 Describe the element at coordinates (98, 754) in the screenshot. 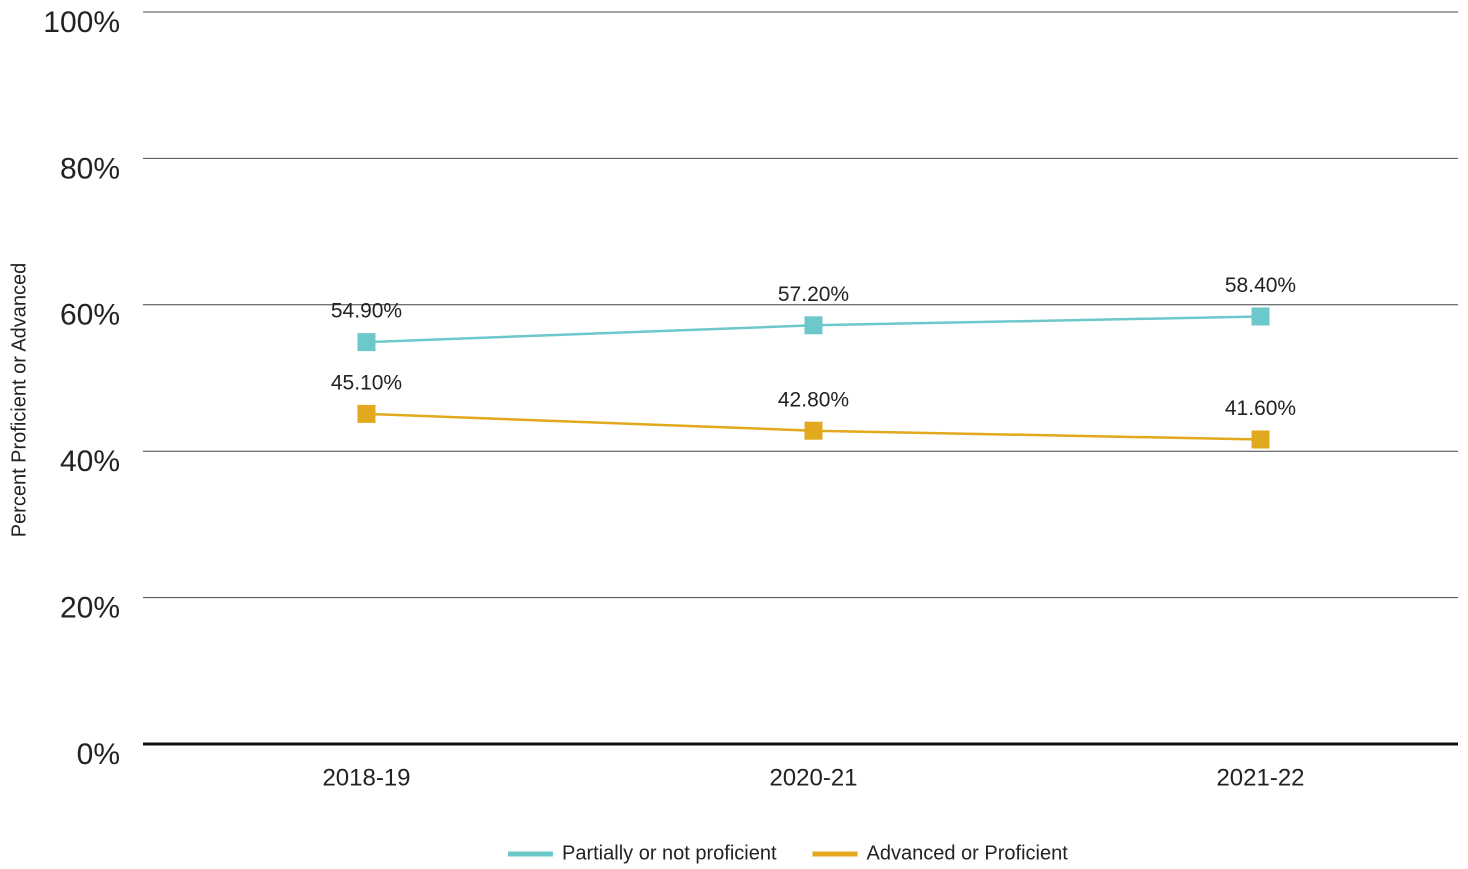

I see `y-tick-label: 0%` at that location.